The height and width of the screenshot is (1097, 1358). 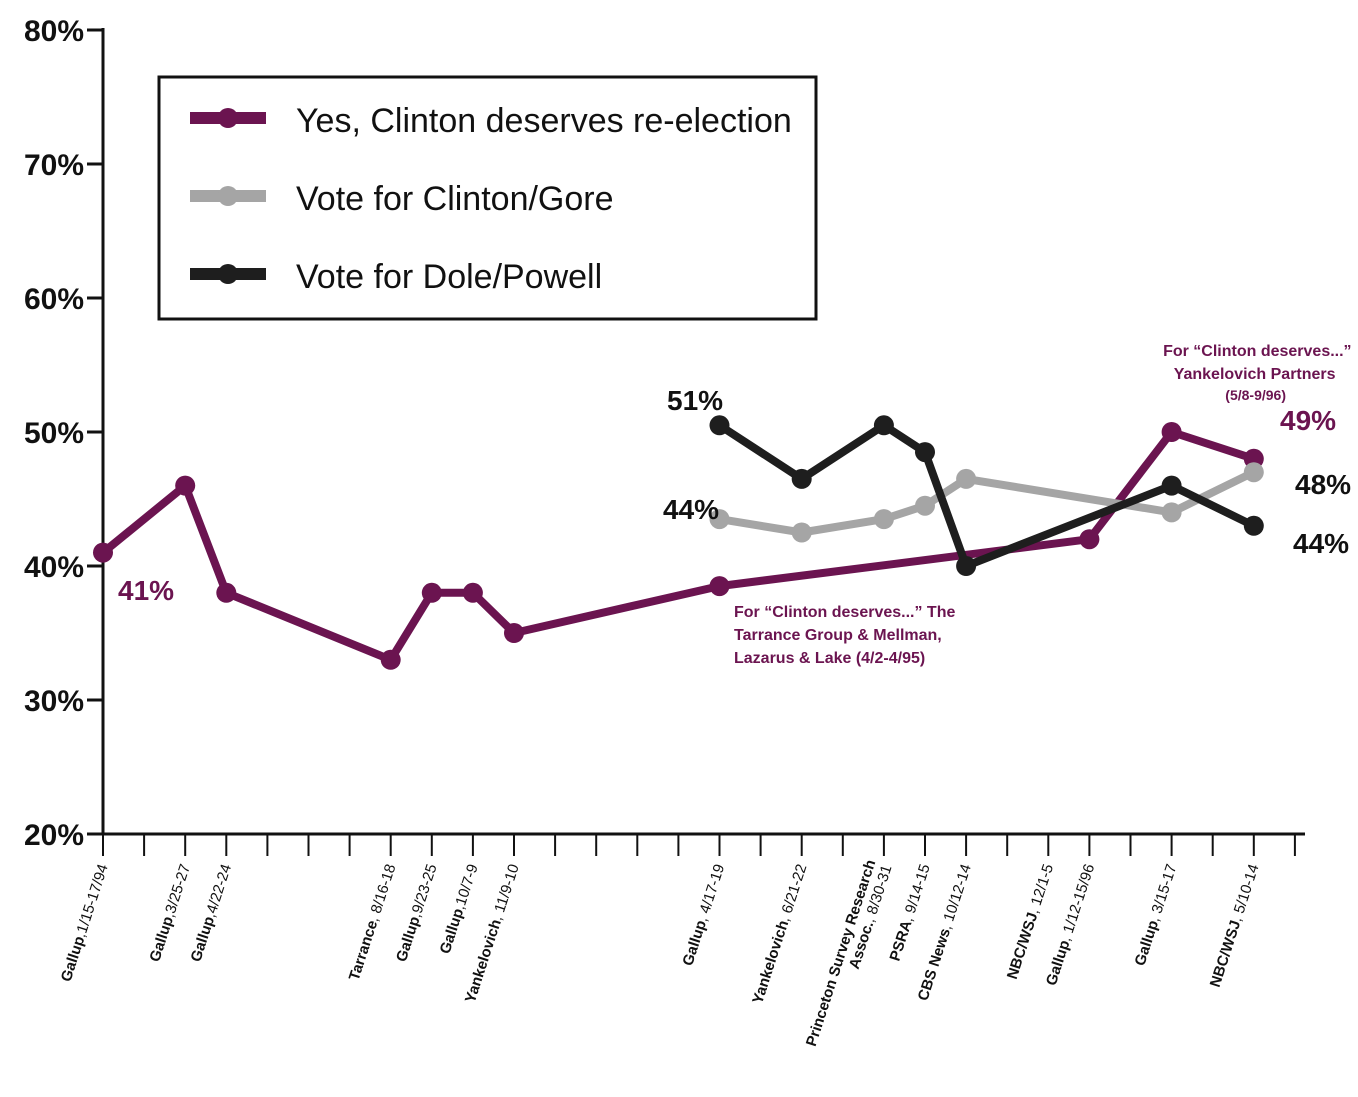 I want to click on x-tick-label: Gallup, 3/15-17, so click(x=1156, y=915).